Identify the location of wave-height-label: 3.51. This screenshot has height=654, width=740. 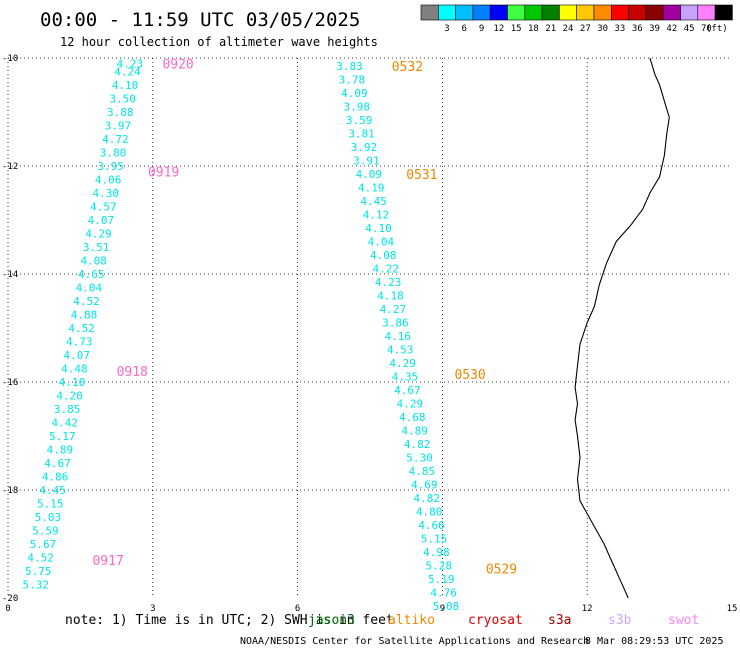
(96, 247).